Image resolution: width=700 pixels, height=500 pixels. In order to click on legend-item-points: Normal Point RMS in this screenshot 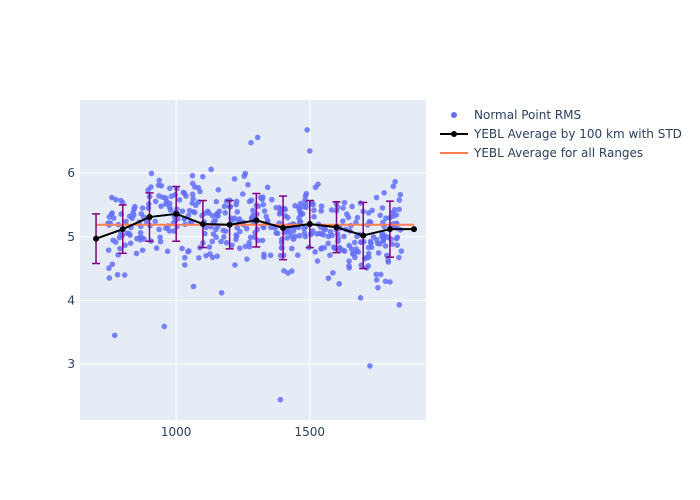, I will do `click(516, 115)`.